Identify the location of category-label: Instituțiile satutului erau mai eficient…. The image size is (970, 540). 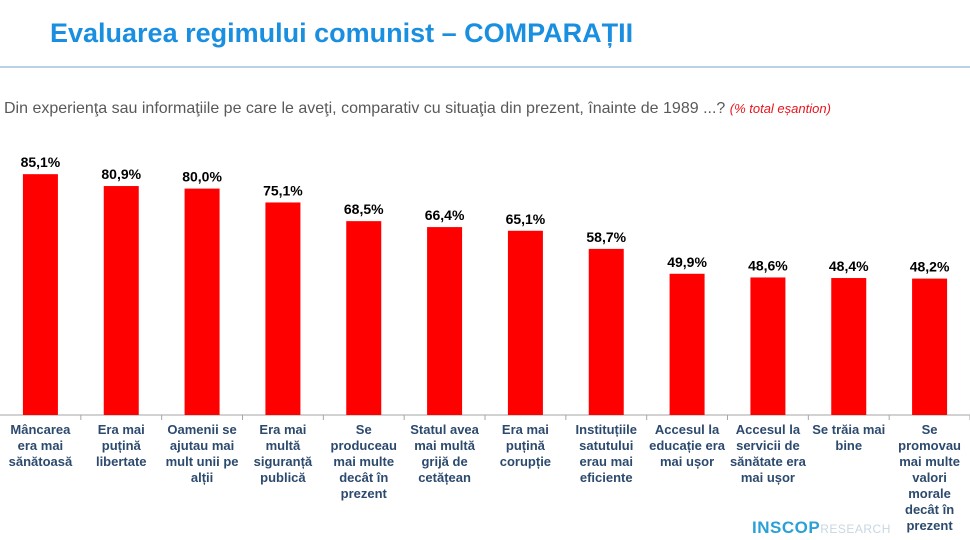
(606, 453).